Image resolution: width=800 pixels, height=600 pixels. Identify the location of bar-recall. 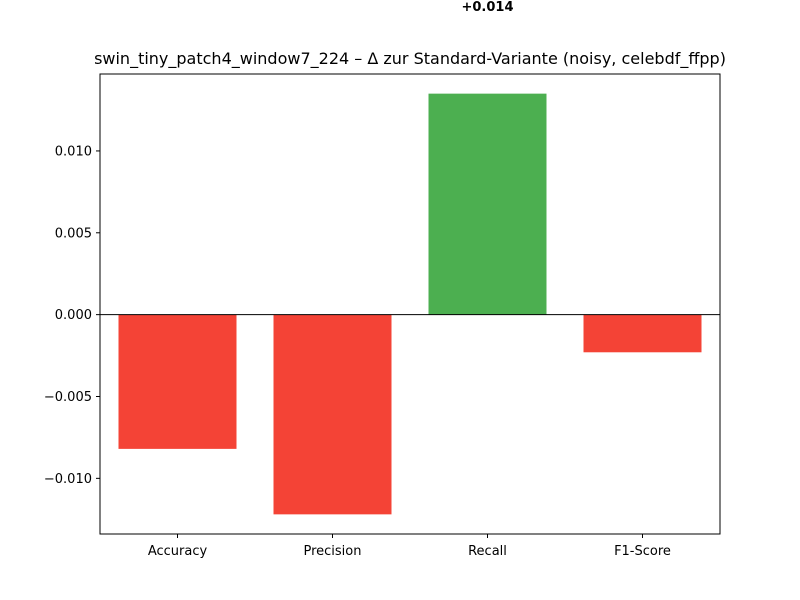
(487, 204).